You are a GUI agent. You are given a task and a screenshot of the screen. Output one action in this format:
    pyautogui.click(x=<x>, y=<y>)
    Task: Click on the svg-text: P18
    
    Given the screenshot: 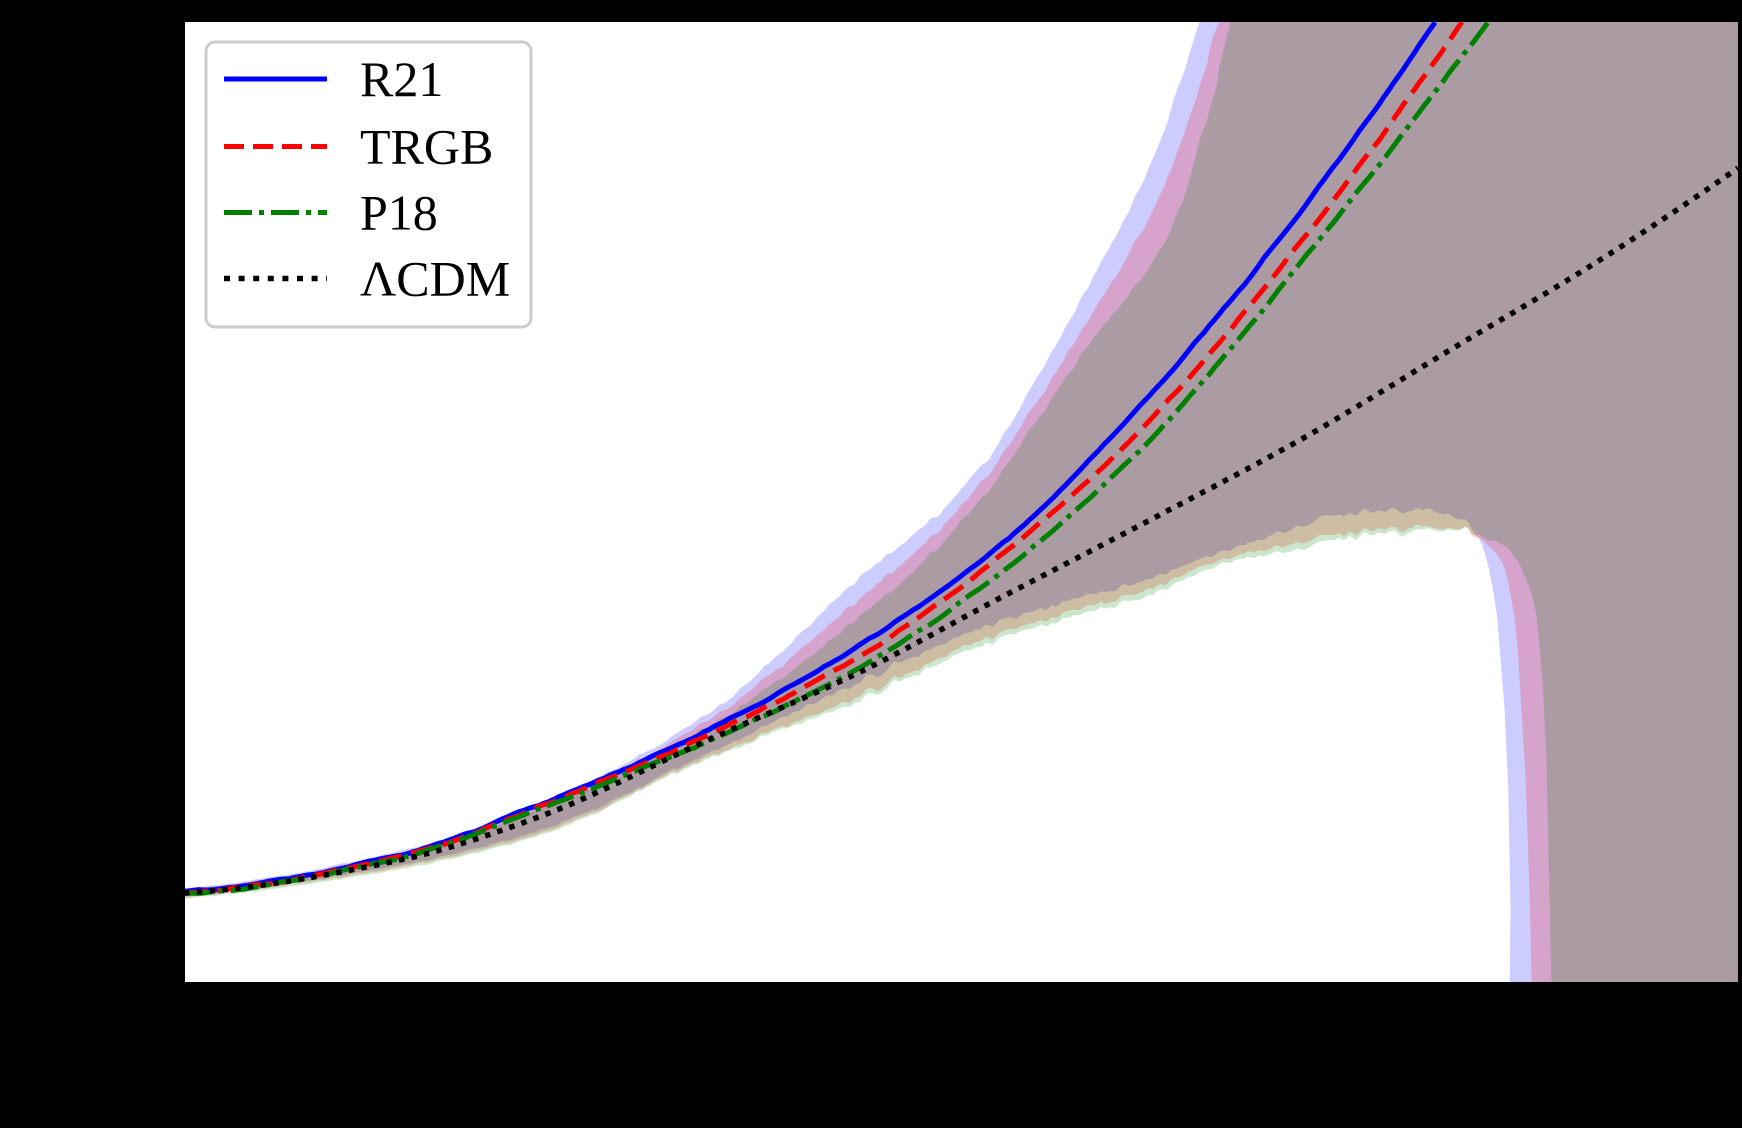 What is the action you would take?
    pyautogui.click(x=399, y=213)
    